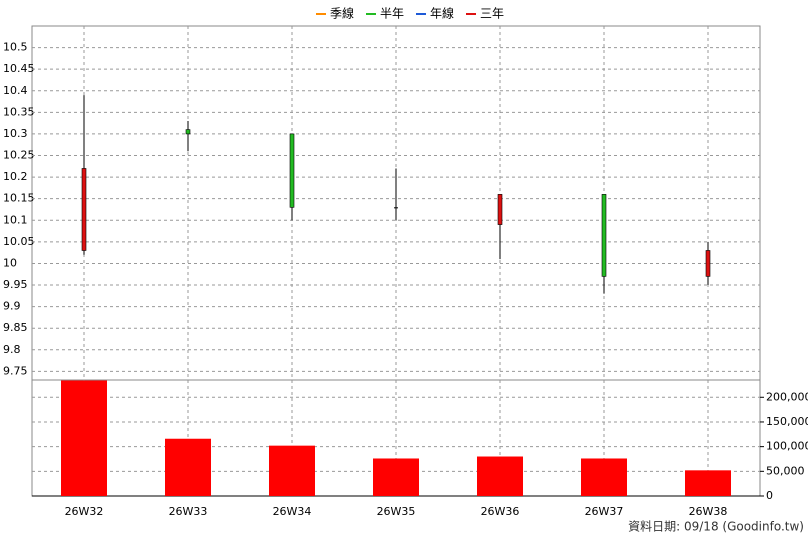 This screenshot has height=540, width=808. I want to click on y-tick-label: 10.1, so click(15, 219).